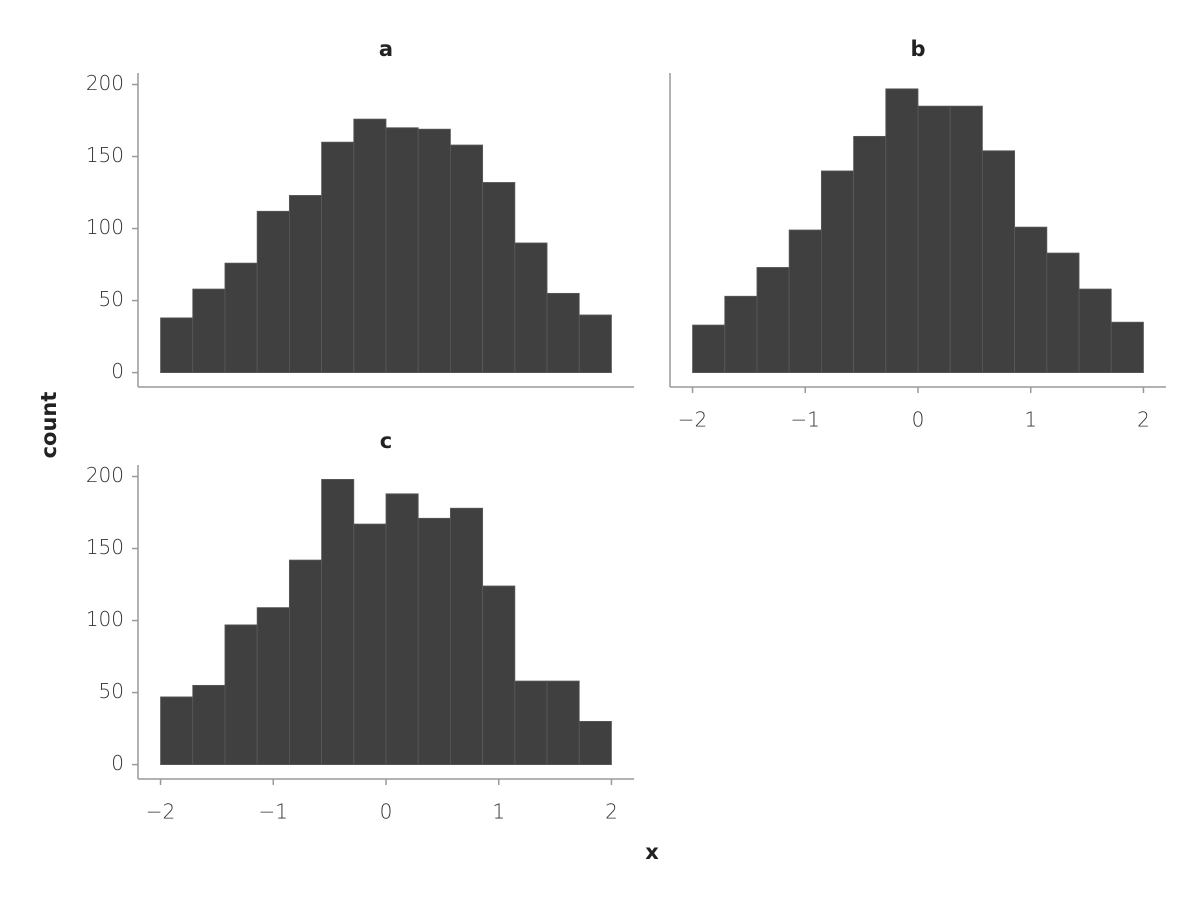  I want to click on facet-title: b, so click(917, 49).